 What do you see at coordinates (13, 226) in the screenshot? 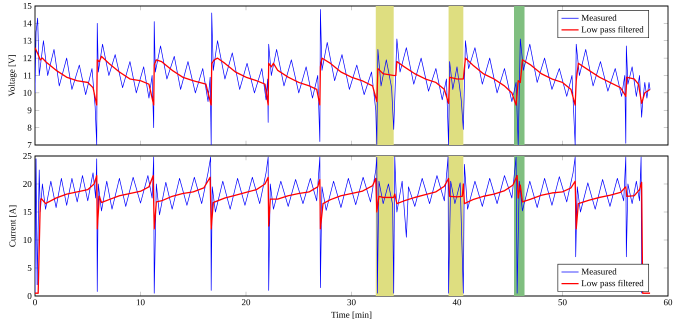
I see `y-axis-title: Current [A]` at bounding box center [13, 226].